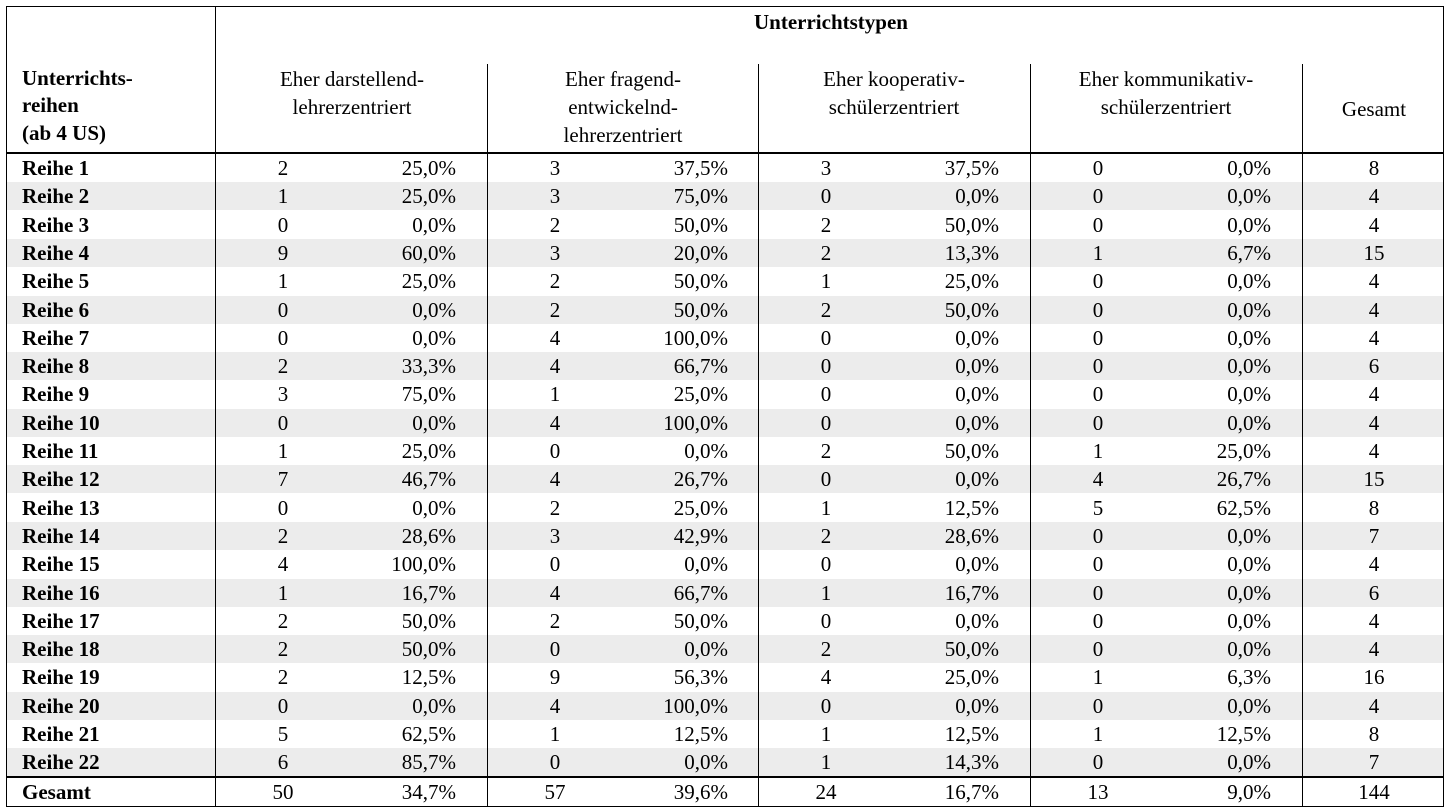 This screenshot has height=812, width=1452. What do you see at coordinates (700, 535) in the screenshot?
I see `percent-cell: 42,9%` at bounding box center [700, 535].